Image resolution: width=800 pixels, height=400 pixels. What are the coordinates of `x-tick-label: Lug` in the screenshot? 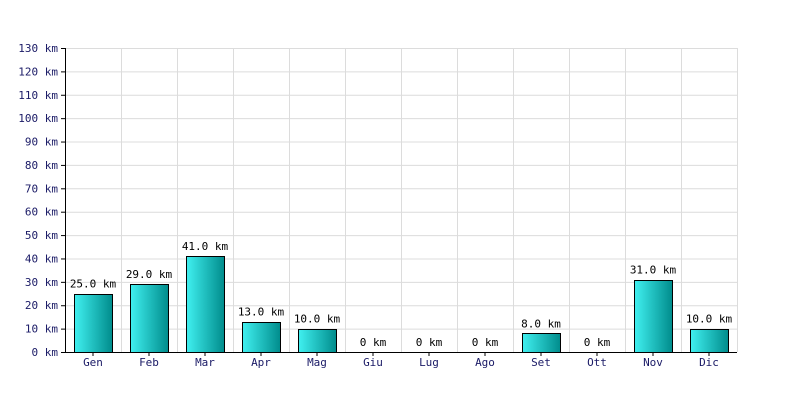 It's located at (429, 362).